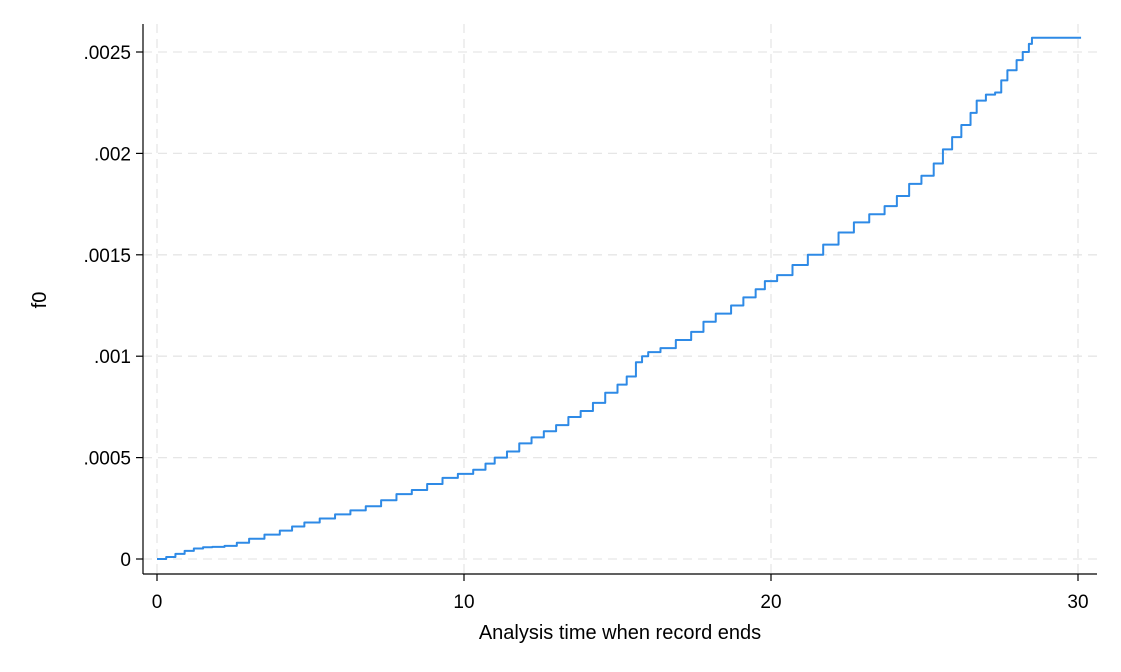  What do you see at coordinates (107, 459) in the screenshot?
I see `y-tick-label: .0005` at bounding box center [107, 459].